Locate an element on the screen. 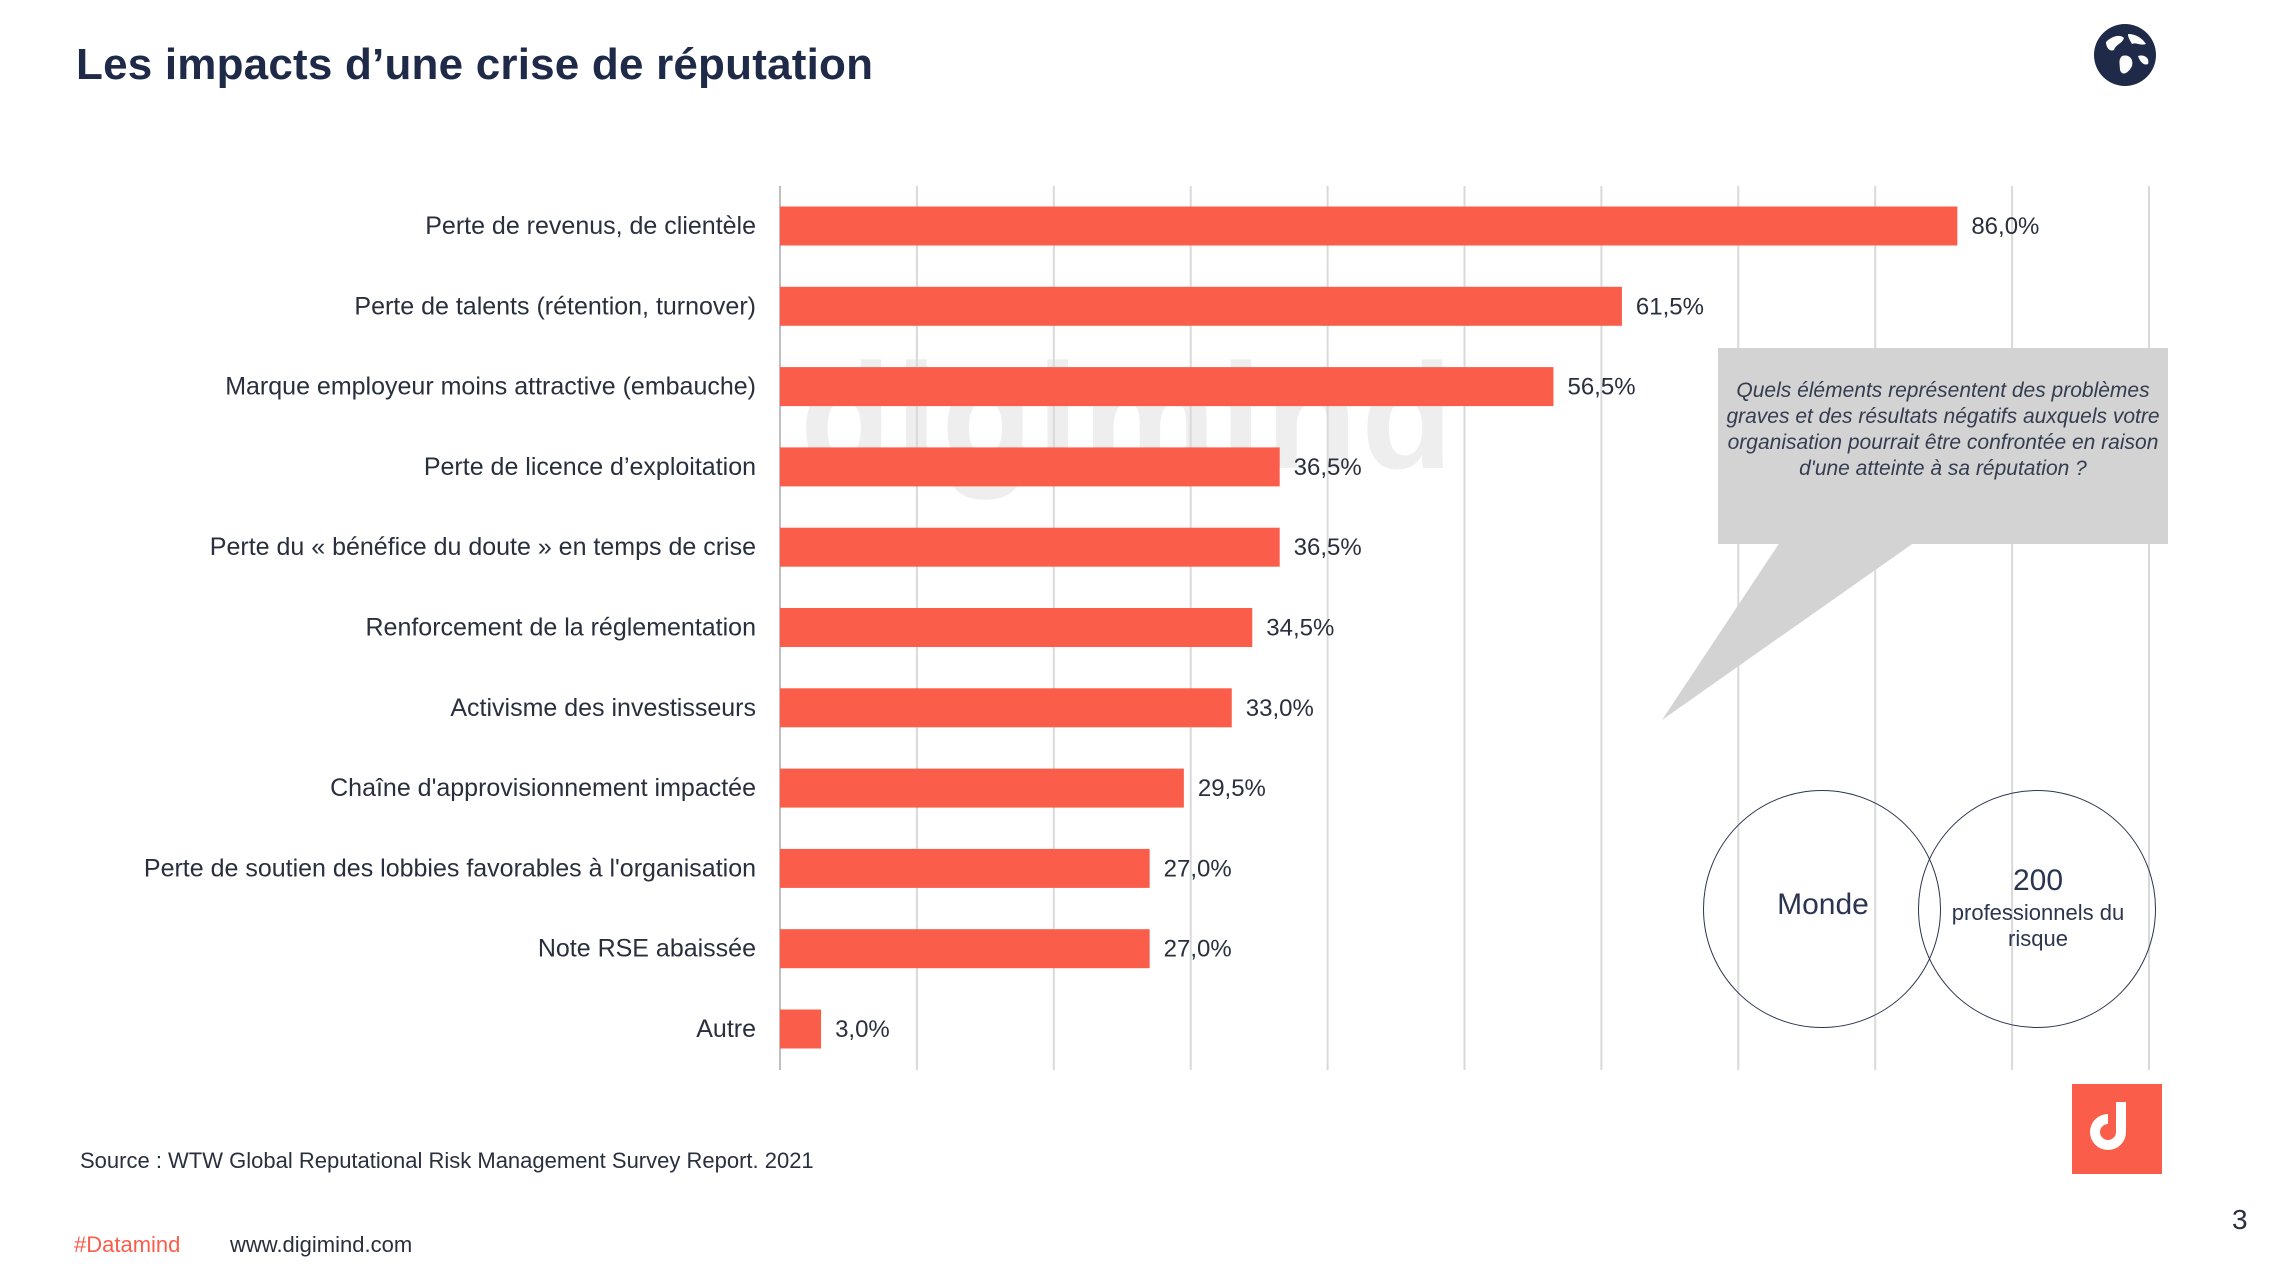 The height and width of the screenshot is (1264, 2282). category-label: Chaîne d'approvisionnement impactée is located at coordinates (543, 788).